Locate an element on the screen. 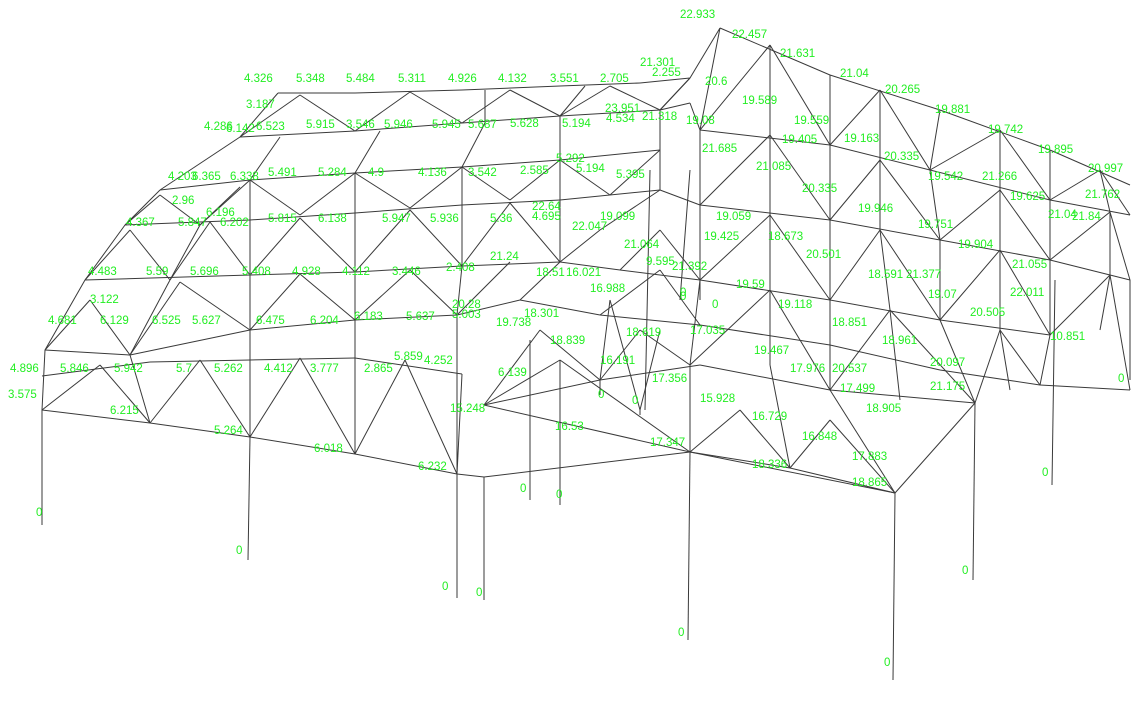 The width and height of the screenshot is (1138, 705). member-force-label: 21.266 is located at coordinates (999, 177).